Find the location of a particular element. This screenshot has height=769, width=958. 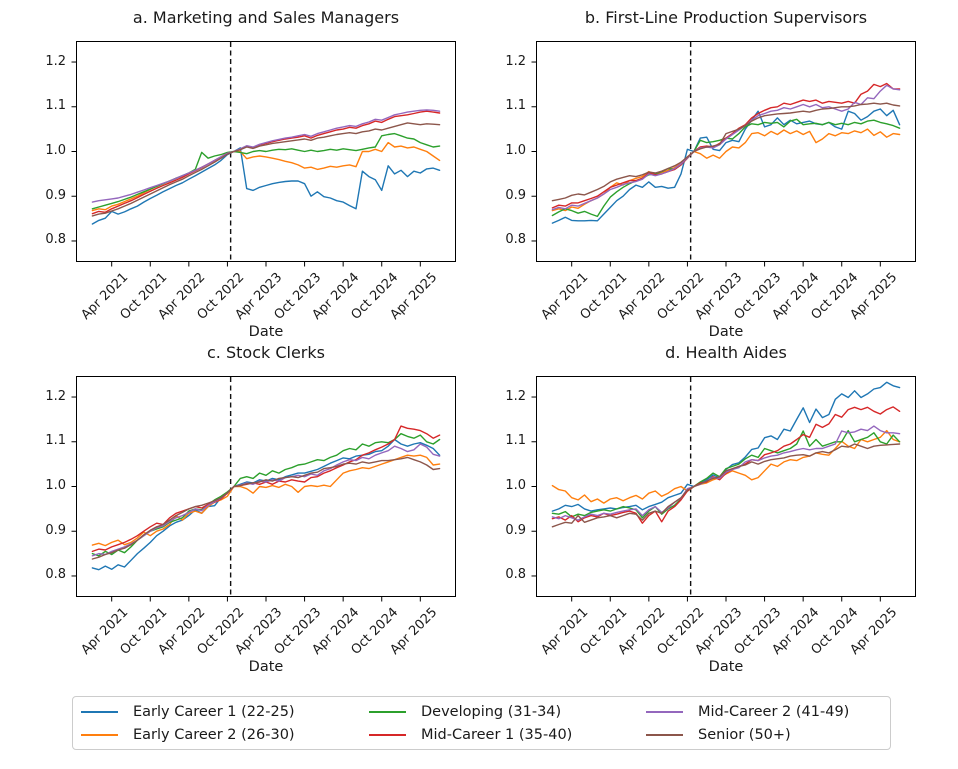

legend-item-mid-career-1: Mid-Career 1 (35-40) is located at coordinates (507, 735).